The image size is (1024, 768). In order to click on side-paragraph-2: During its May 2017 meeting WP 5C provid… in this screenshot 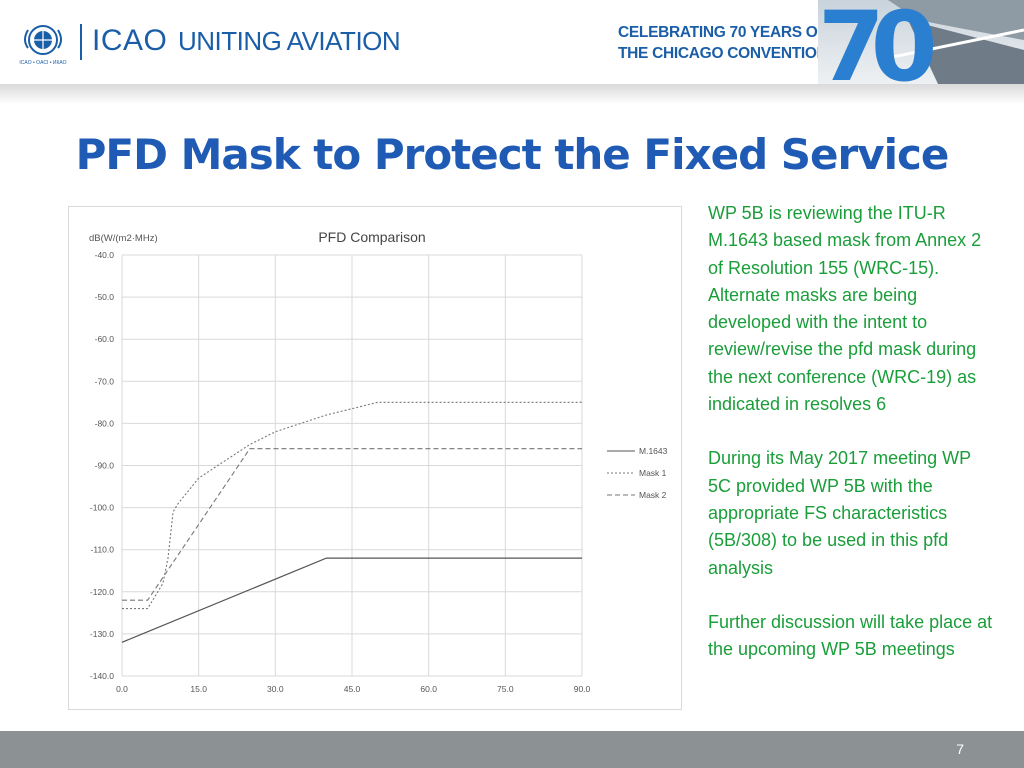, I will do `click(839, 513)`.